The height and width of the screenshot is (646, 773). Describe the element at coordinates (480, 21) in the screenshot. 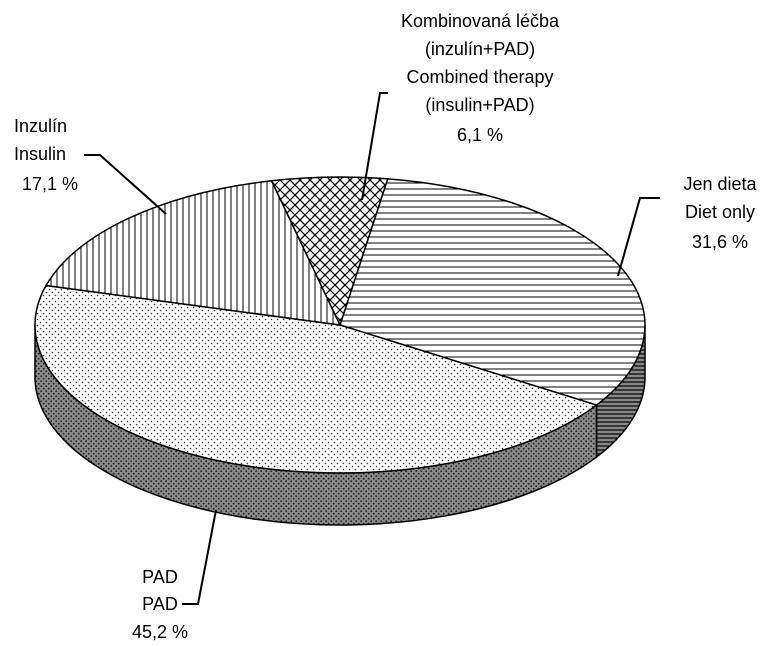

I see `category-label: Kombinovaná léčba` at that location.